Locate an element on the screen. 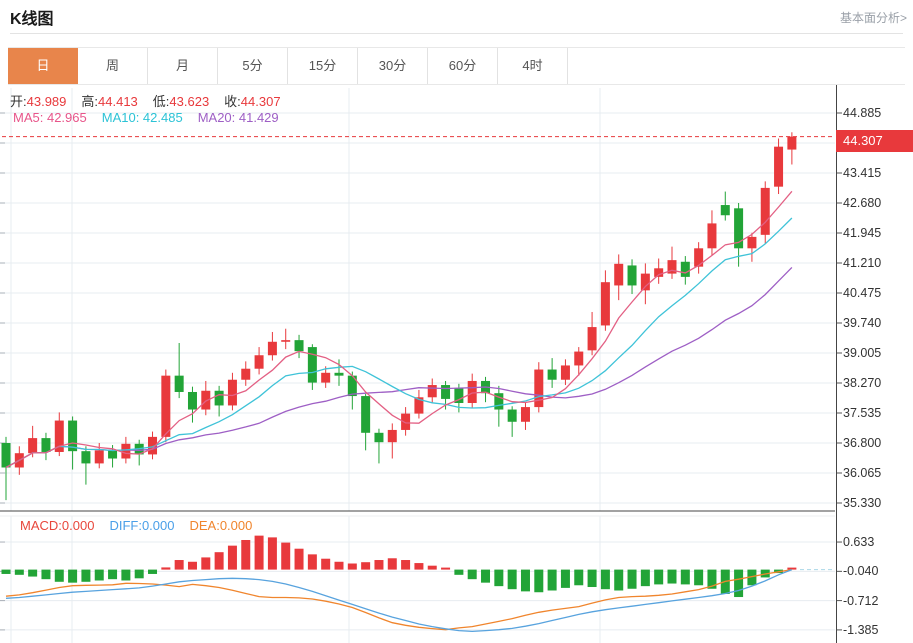 The image size is (913, 643). y-axis-label: 41.945 is located at coordinates (862, 233).